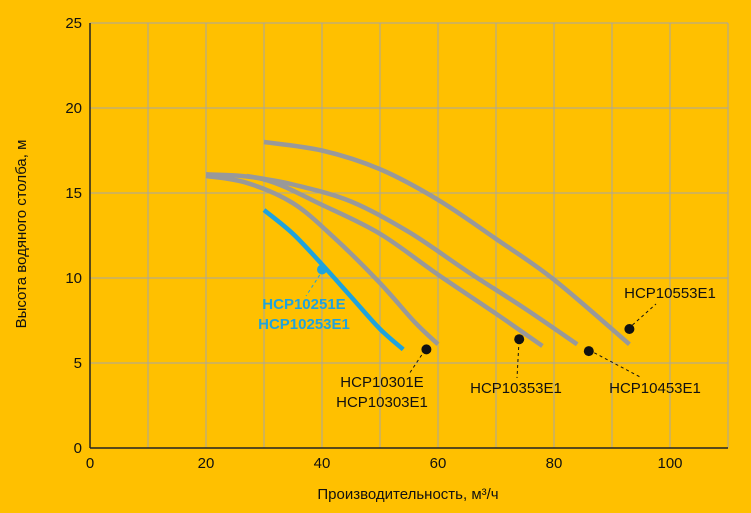 The height and width of the screenshot is (513, 751). Describe the element at coordinates (73, 23) in the screenshot. I see `y-tick-label: 25` at that location.